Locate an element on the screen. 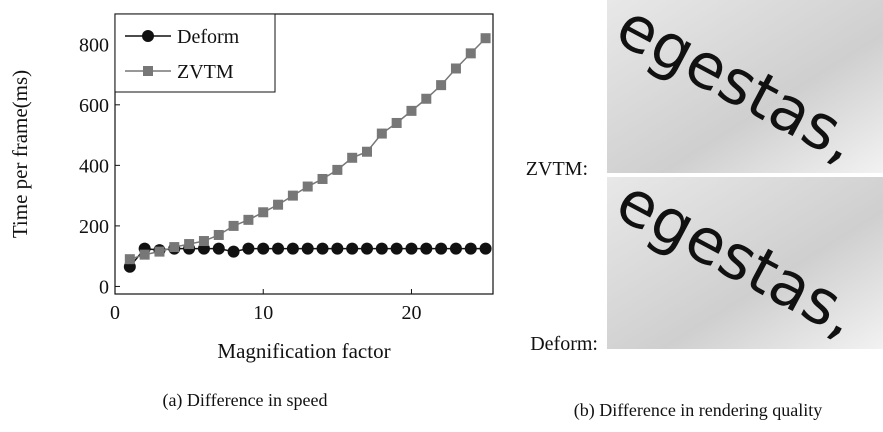  y-tick-label: 0 is located at coordinates (104, 287).